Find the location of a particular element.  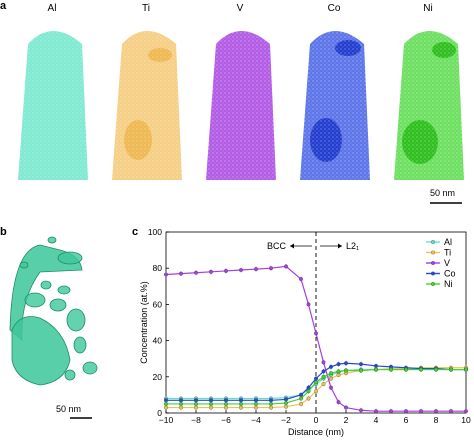

y-tick-label: 60 is located at coordinates (158, 304).